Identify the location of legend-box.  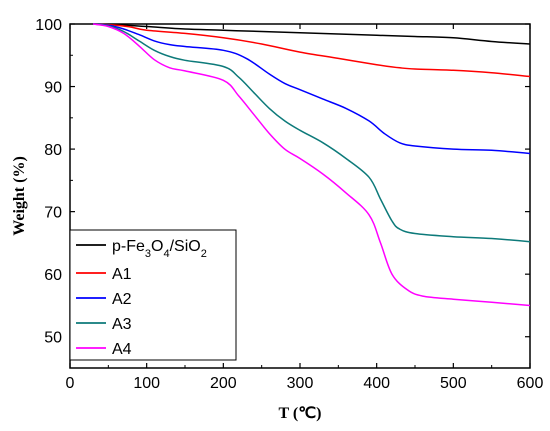
(153, 295).